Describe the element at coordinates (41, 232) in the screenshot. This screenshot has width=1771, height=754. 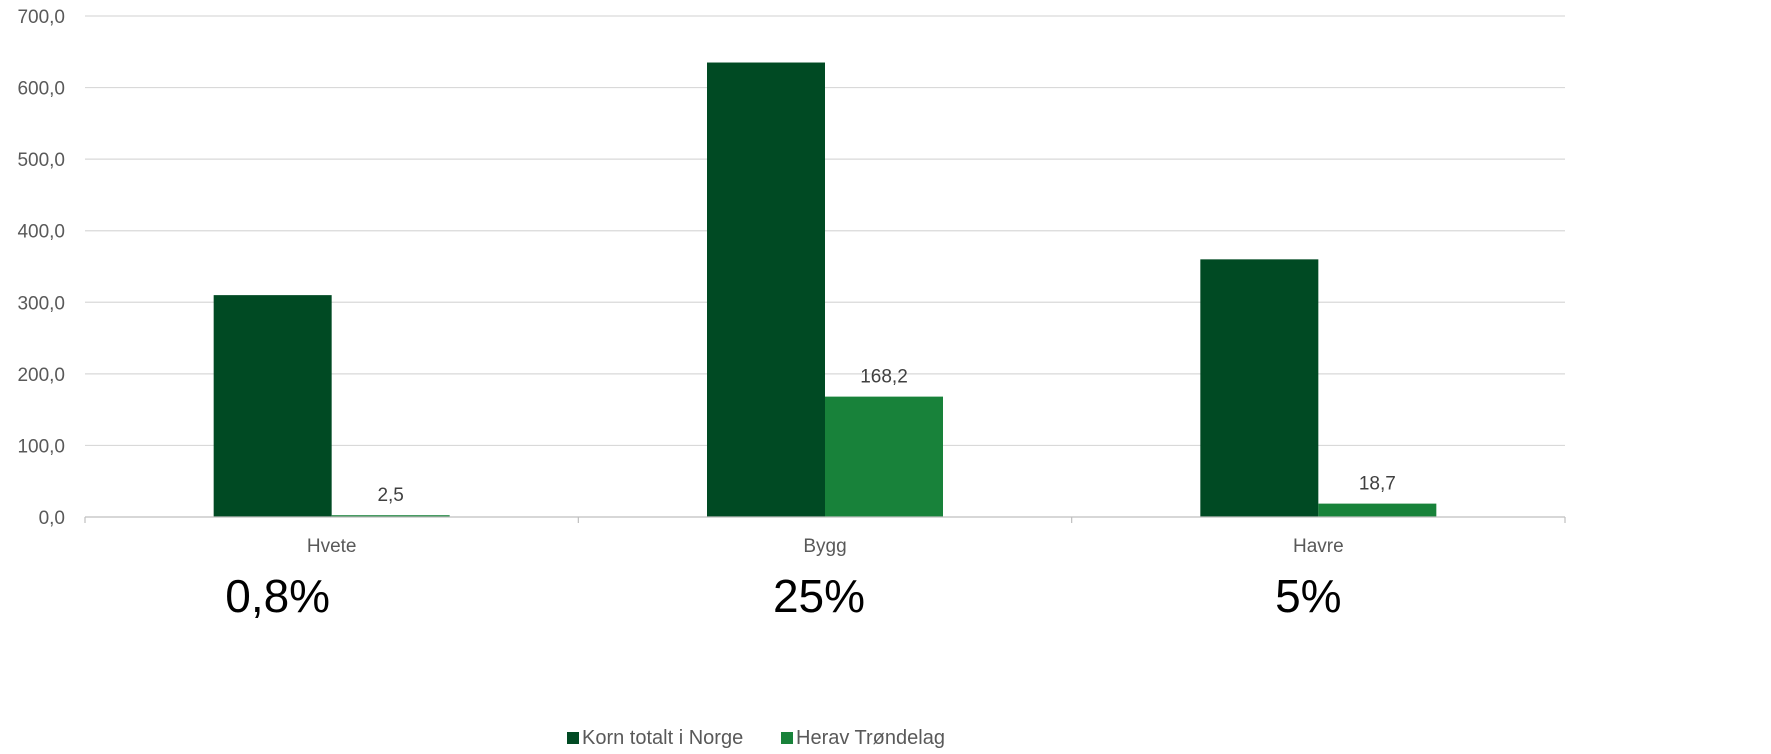
I see `y-tick-label: 400,0` at that location.